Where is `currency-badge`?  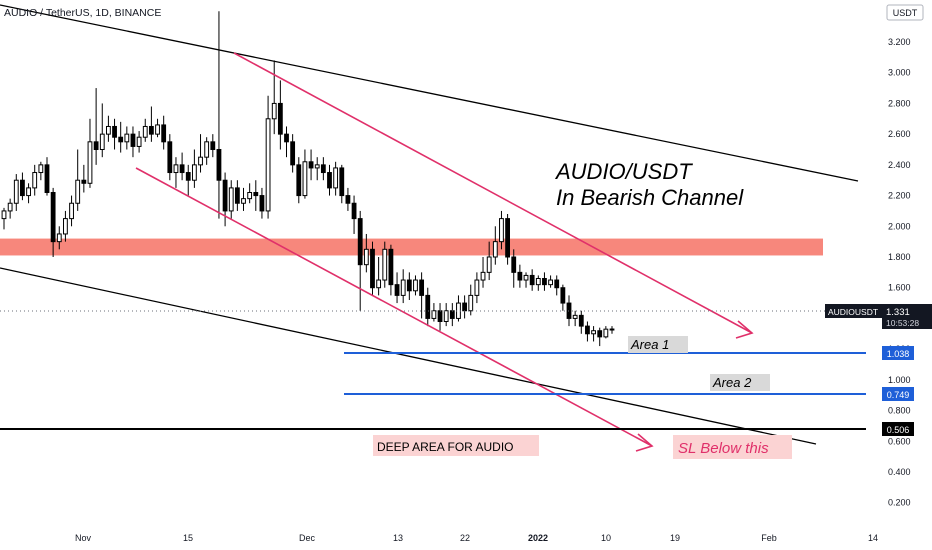 currency-badge is located at coordinates (905, 12).